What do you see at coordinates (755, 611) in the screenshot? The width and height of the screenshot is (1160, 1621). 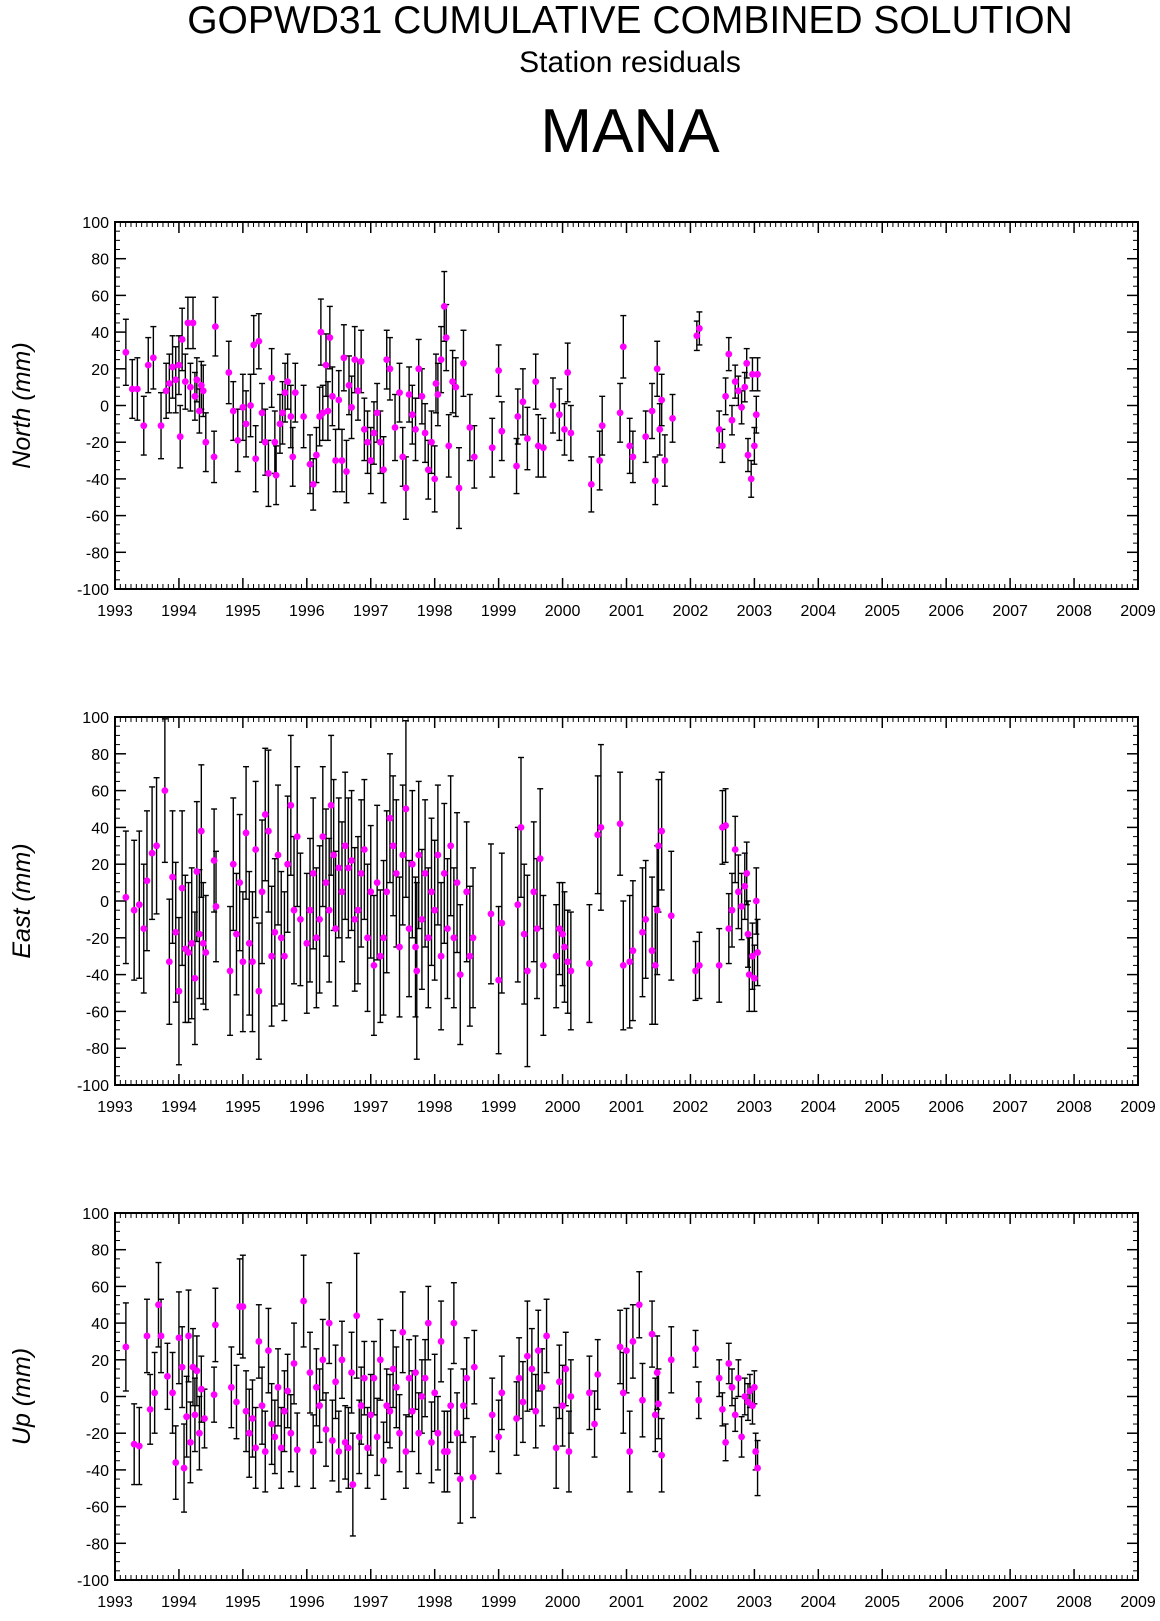 I see `x-tick-label: 2003` at bounding box center [755, 611].